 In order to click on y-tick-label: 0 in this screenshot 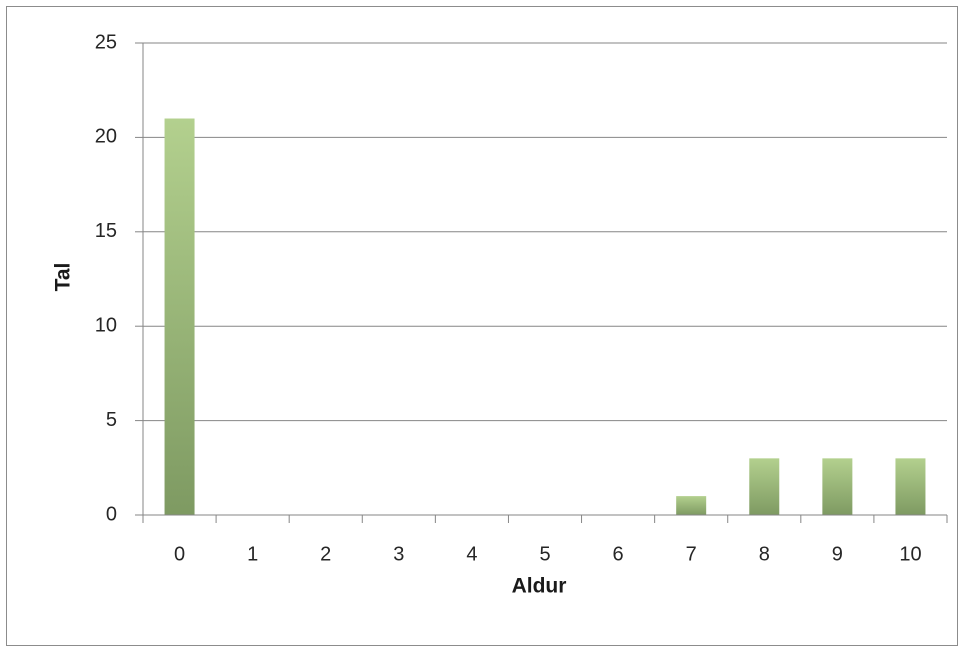, I will do `click(111, 514)`.